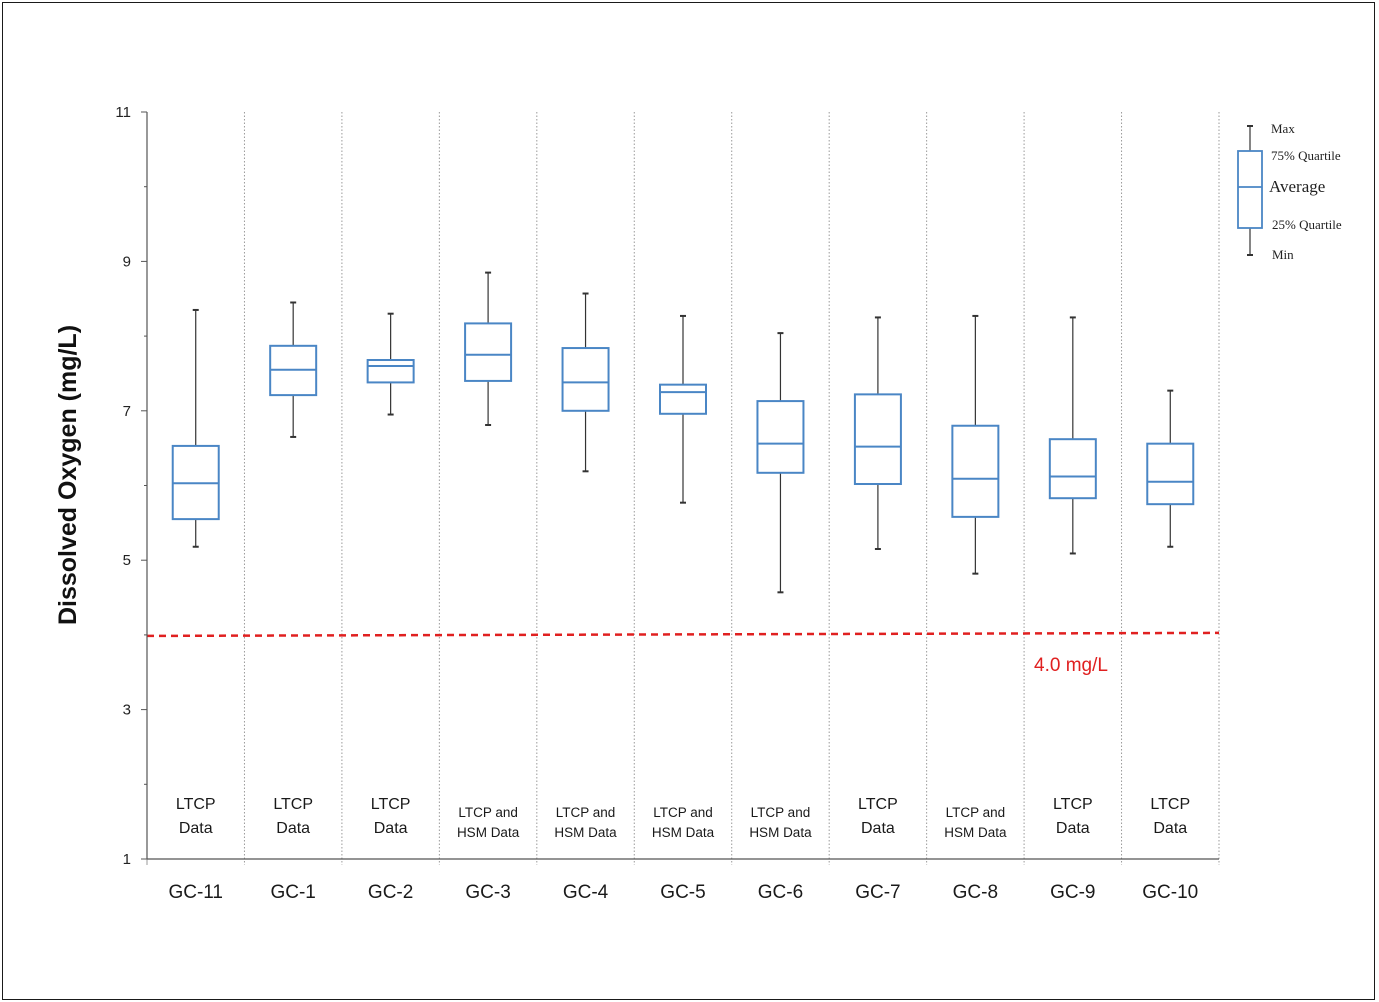 This screenshot has width=1379, height=1002. I want to click on y-axis-title: Dissolved Oxygen (mg/L), so click(68, 475).